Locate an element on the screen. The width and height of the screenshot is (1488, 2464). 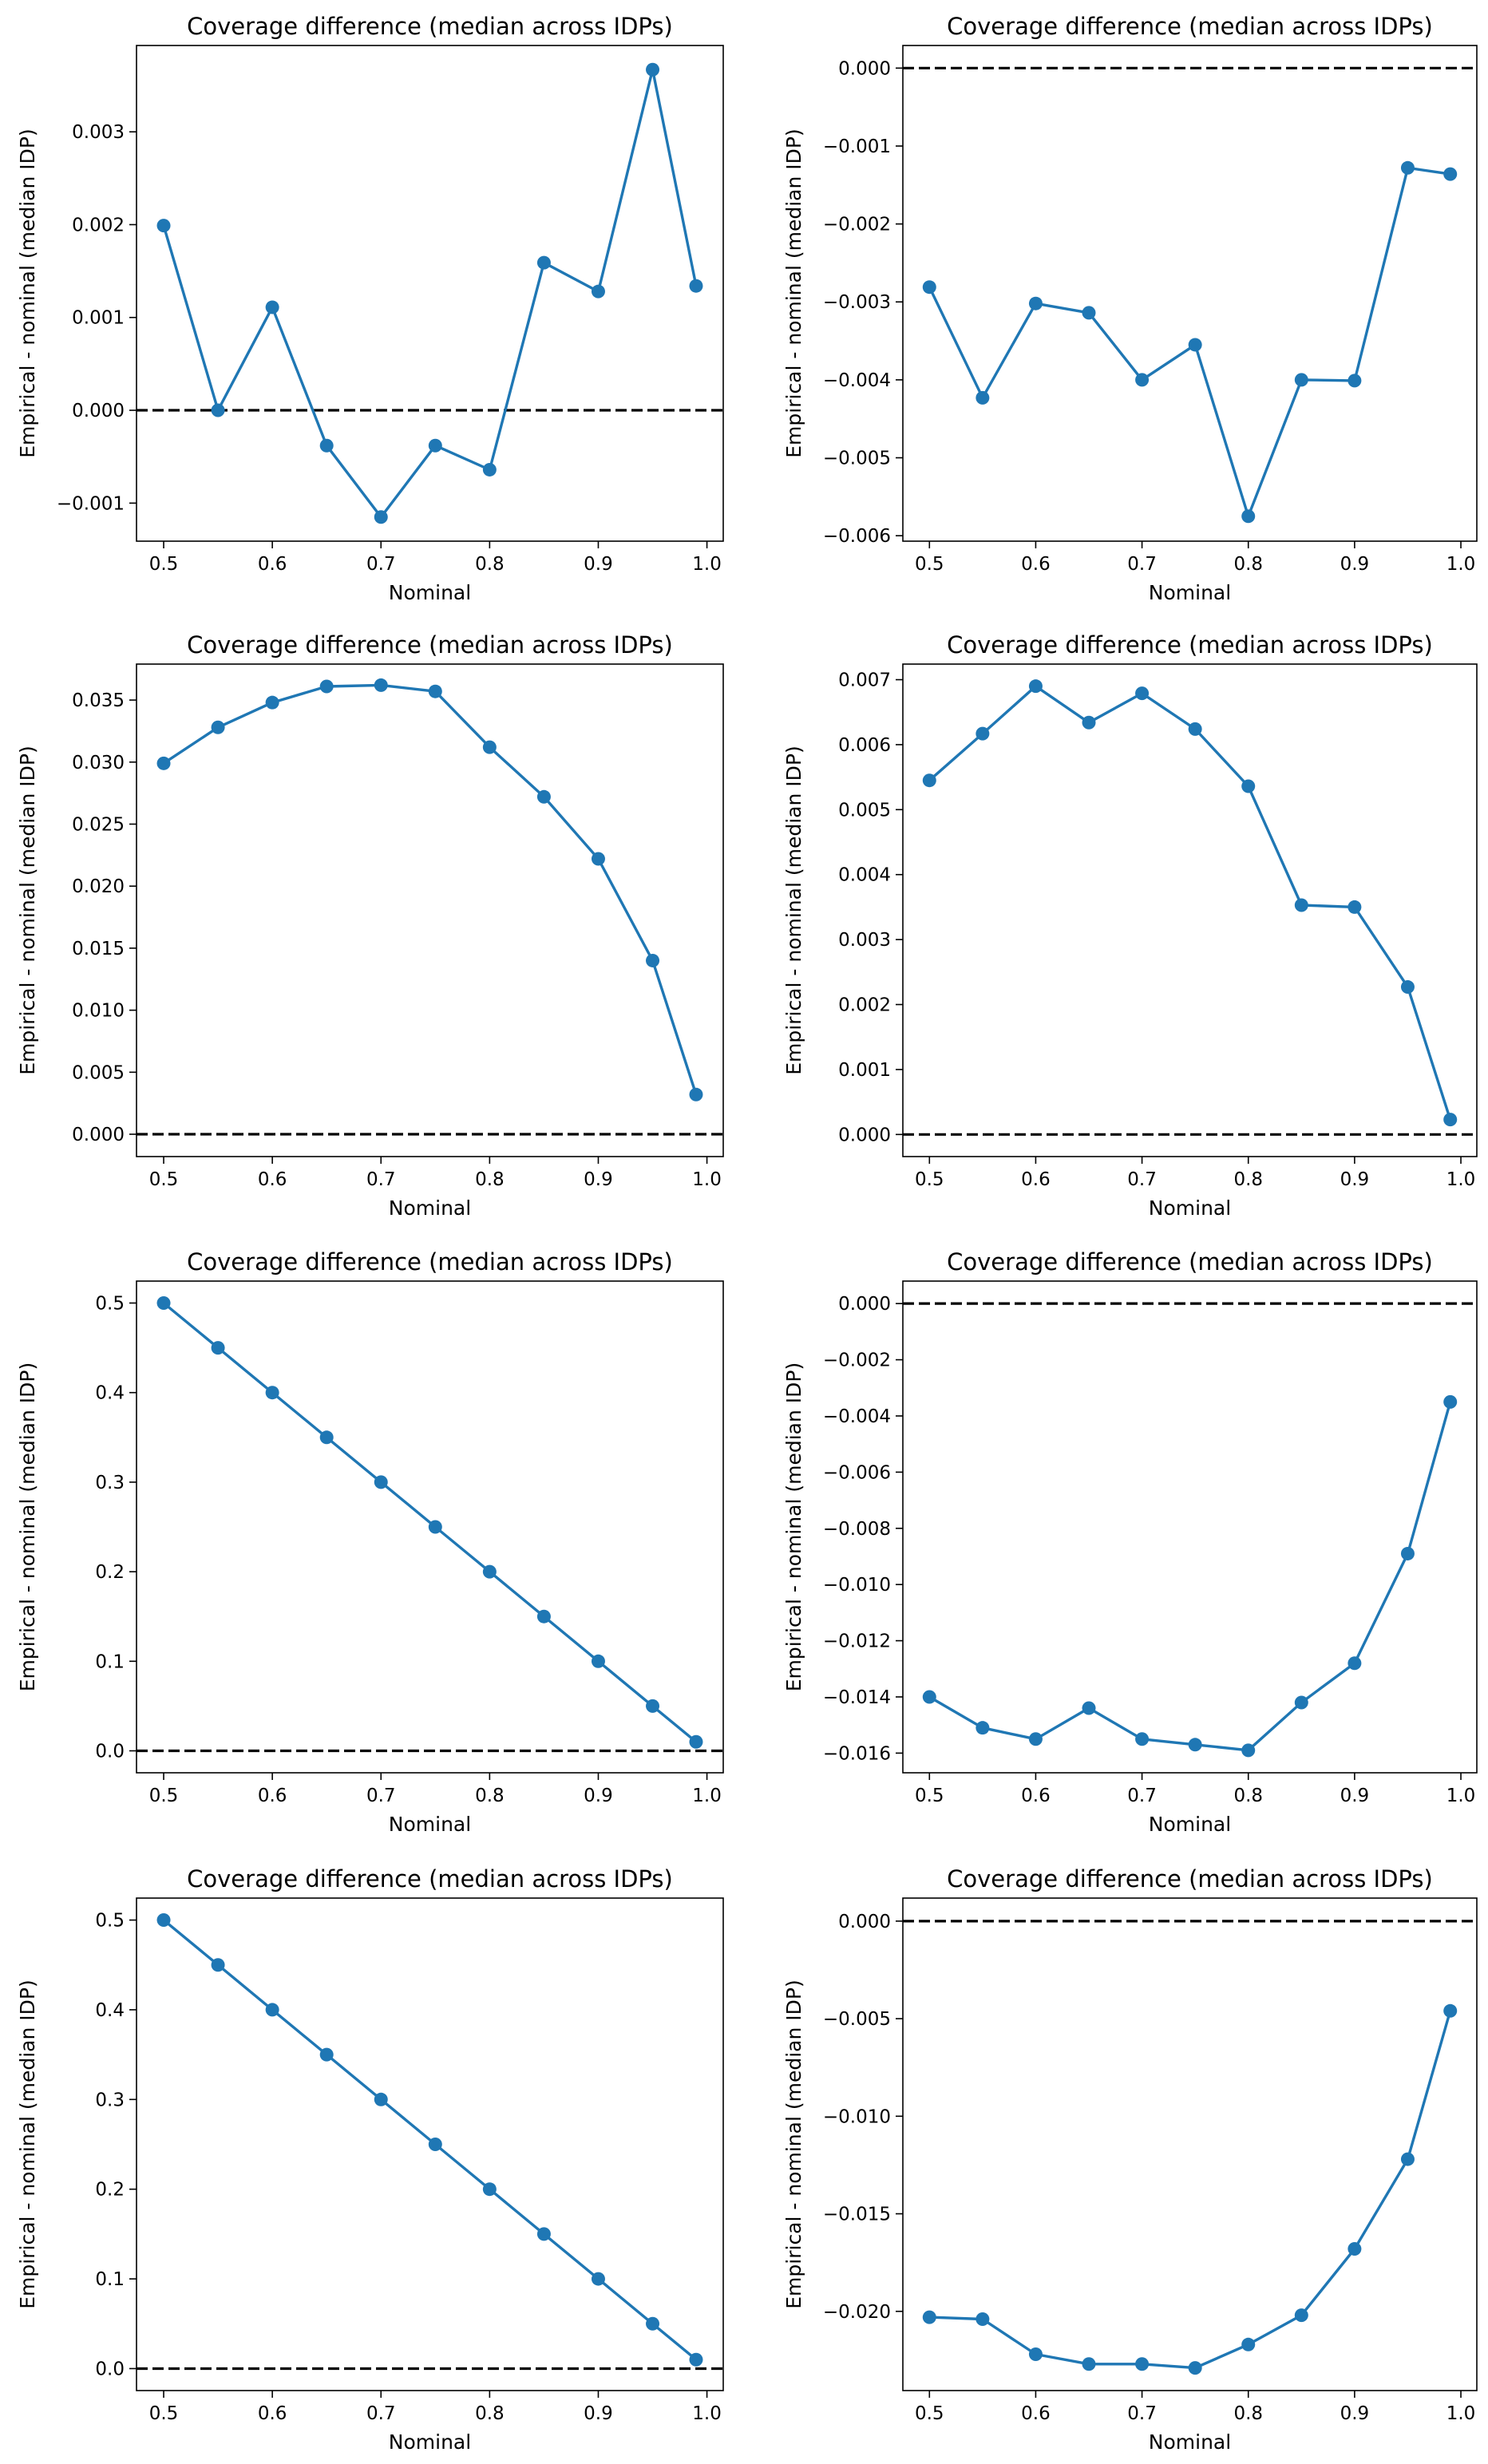
y-tick-label: 0.002 is located at coordinates (98, 225).